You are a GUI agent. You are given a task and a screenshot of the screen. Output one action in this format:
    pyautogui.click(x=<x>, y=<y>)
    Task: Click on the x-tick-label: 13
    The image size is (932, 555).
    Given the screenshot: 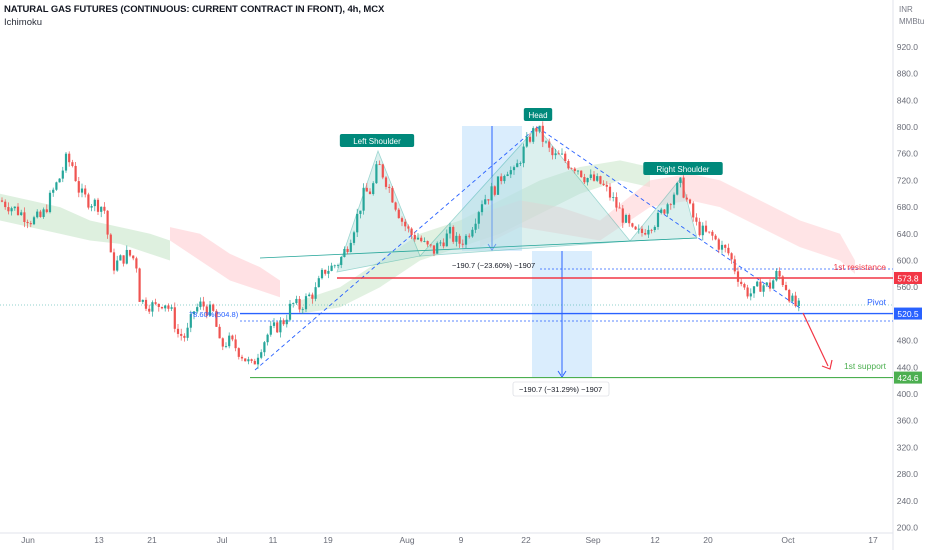 What is the action you would take?
    pyautogui.click(x=99, y=540)
    